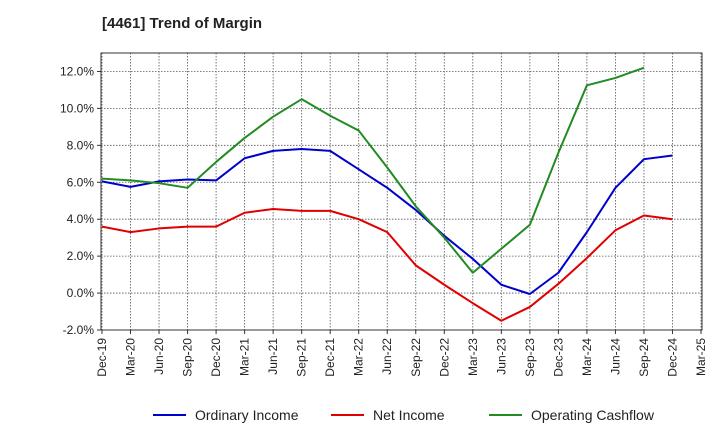 The width and height of the screenshot is (720, 440). What do you see at coordinates (216, 357) in the screenshot?
I see `x-tick-label: Dec-20` at bounding box center [216, 357].